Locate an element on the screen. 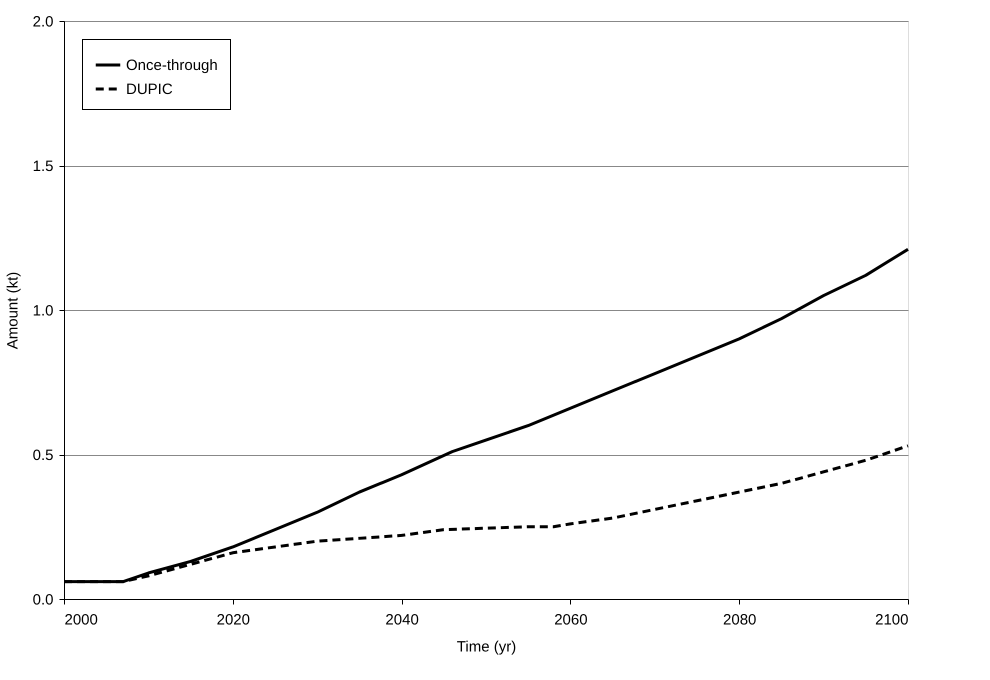 The height and width of the screenshot is (680, 990). x-tick-label: 2080 is located at coordinates (739, 620).